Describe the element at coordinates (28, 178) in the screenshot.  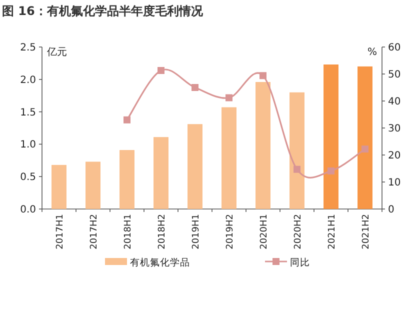
I see `y-tick-label: 0.5` at that location.